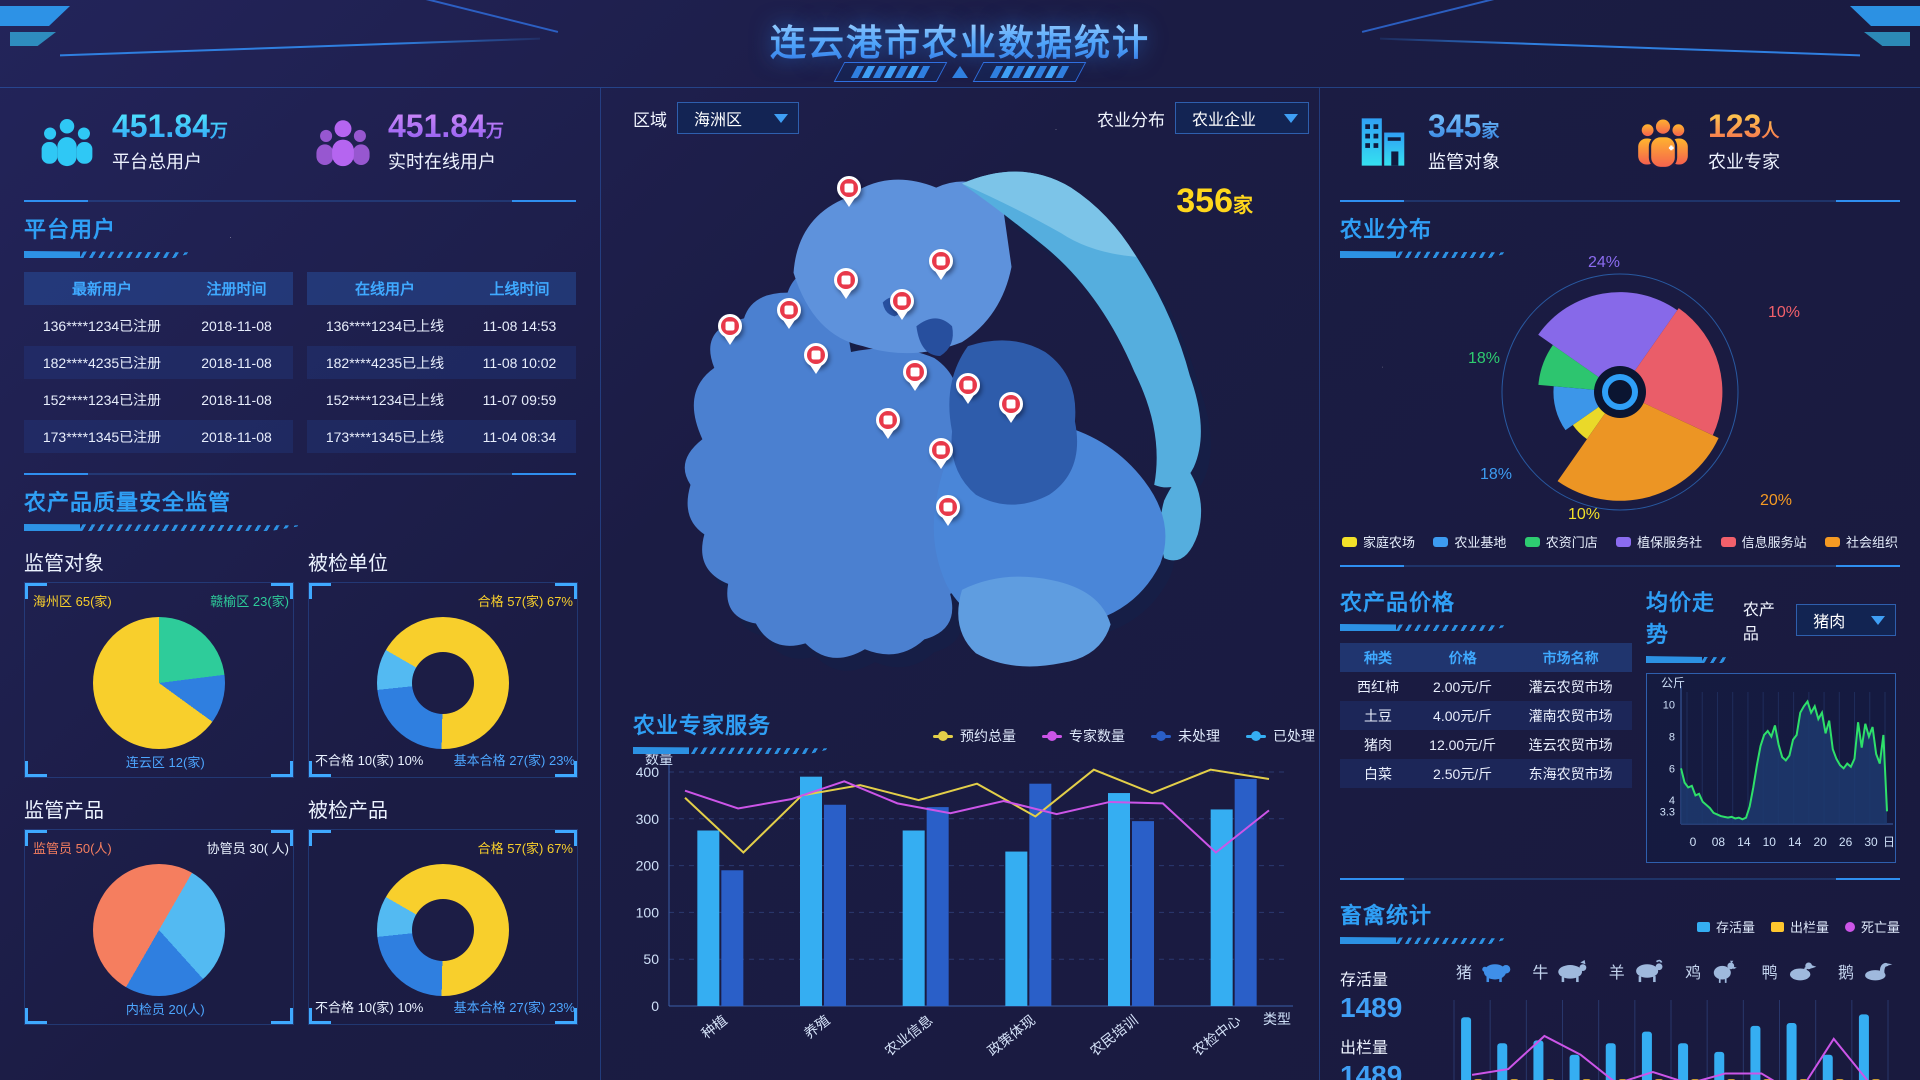  What do you see at coordinates (1181, 514) in the screenshot?
I see `district-east-tail` at bounding box center [1181, 514].